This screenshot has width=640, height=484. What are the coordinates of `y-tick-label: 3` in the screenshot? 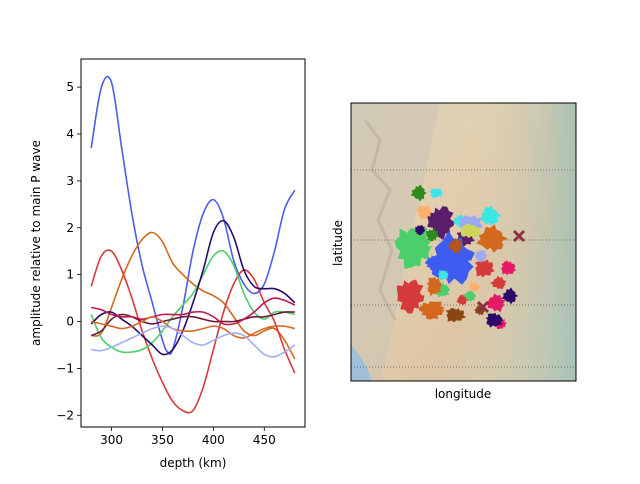 It's located at (70, 181).